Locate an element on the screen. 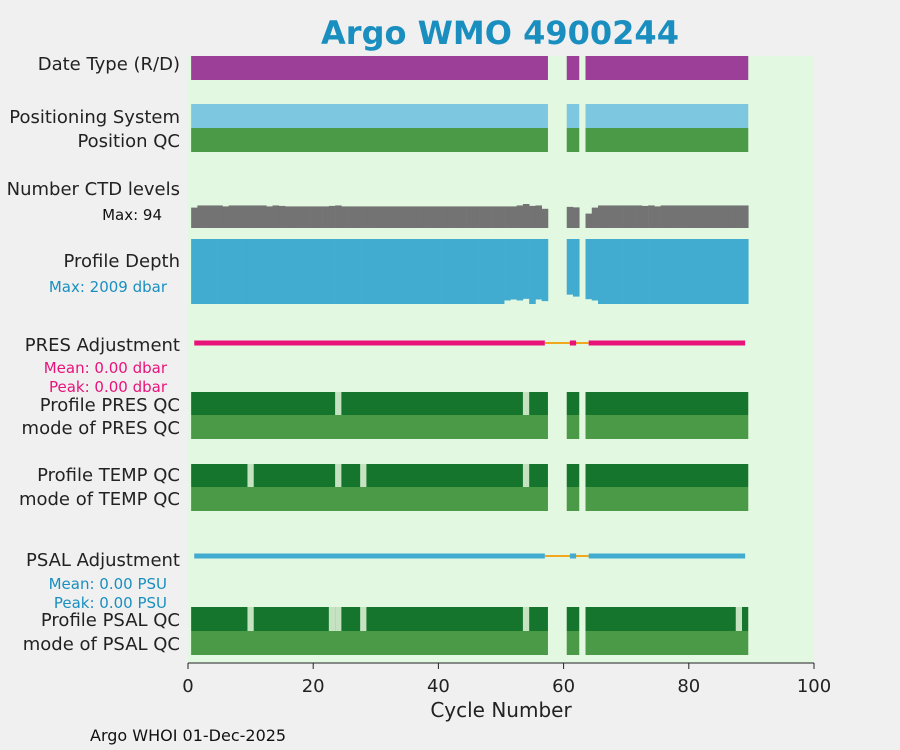 Image resolution: width=900 pixels, height=750 pixels. position-qc-bar-segment is located at coordinates (369, 140).